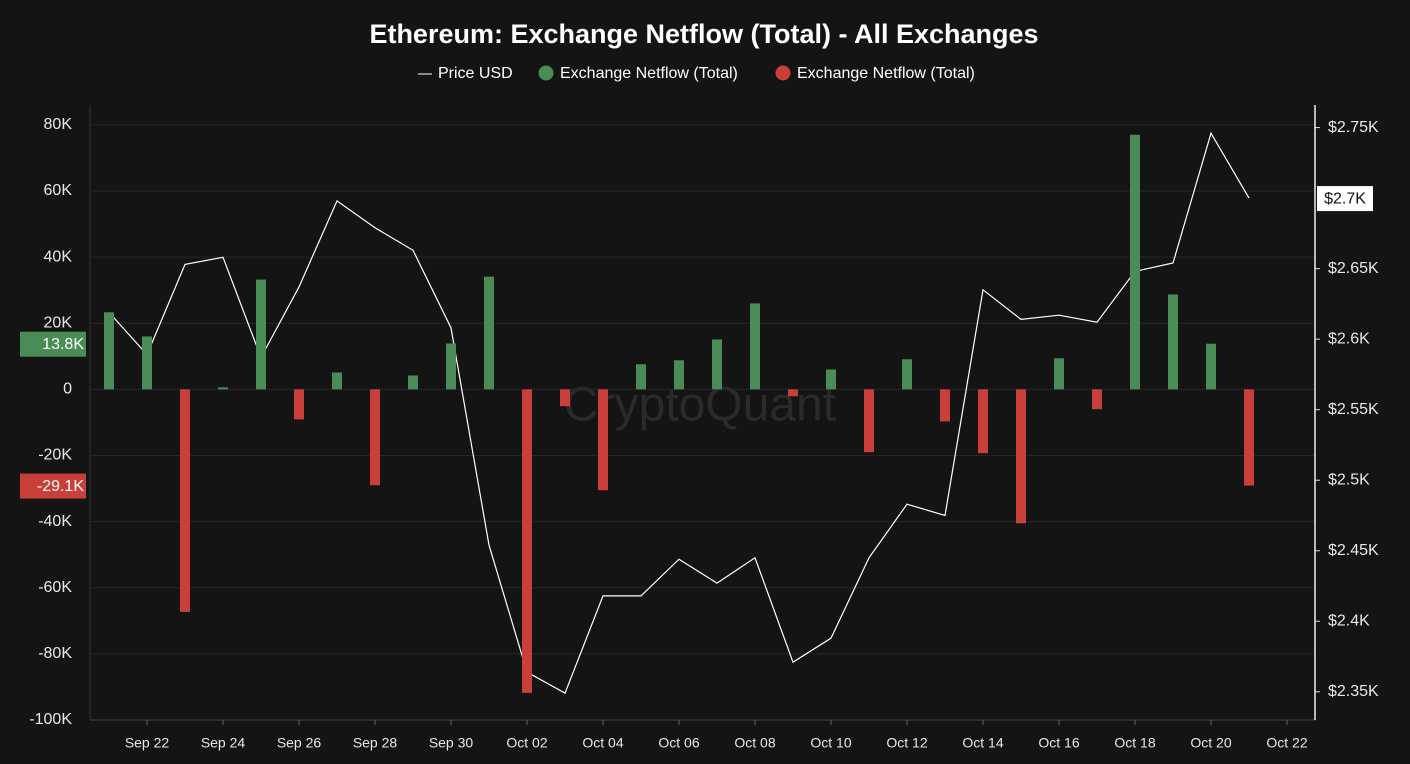 The image size is (1410, 764). I want to click on x-tick-label: Oct 06, so click(678, 743).